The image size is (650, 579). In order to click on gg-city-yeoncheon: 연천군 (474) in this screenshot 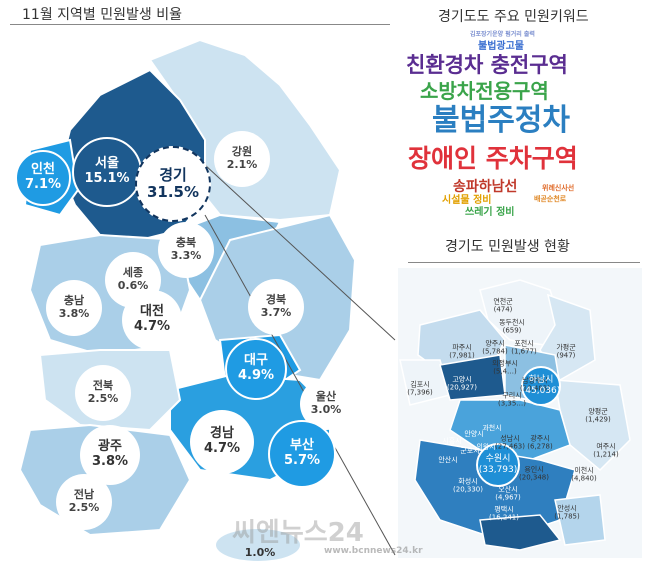, I will do `click(503, 305)`.